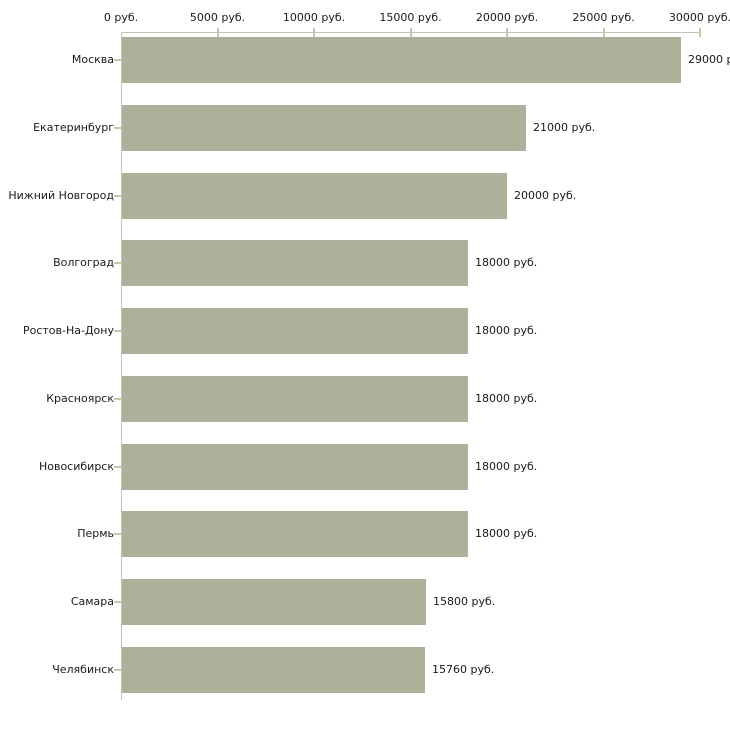 This screenshot has height=730, width=730. What do you see at coordinates (507, 17) in the screenshot?
I see `x-axis-tick-label: 20000 руб.` at bounding box center [507, 17].